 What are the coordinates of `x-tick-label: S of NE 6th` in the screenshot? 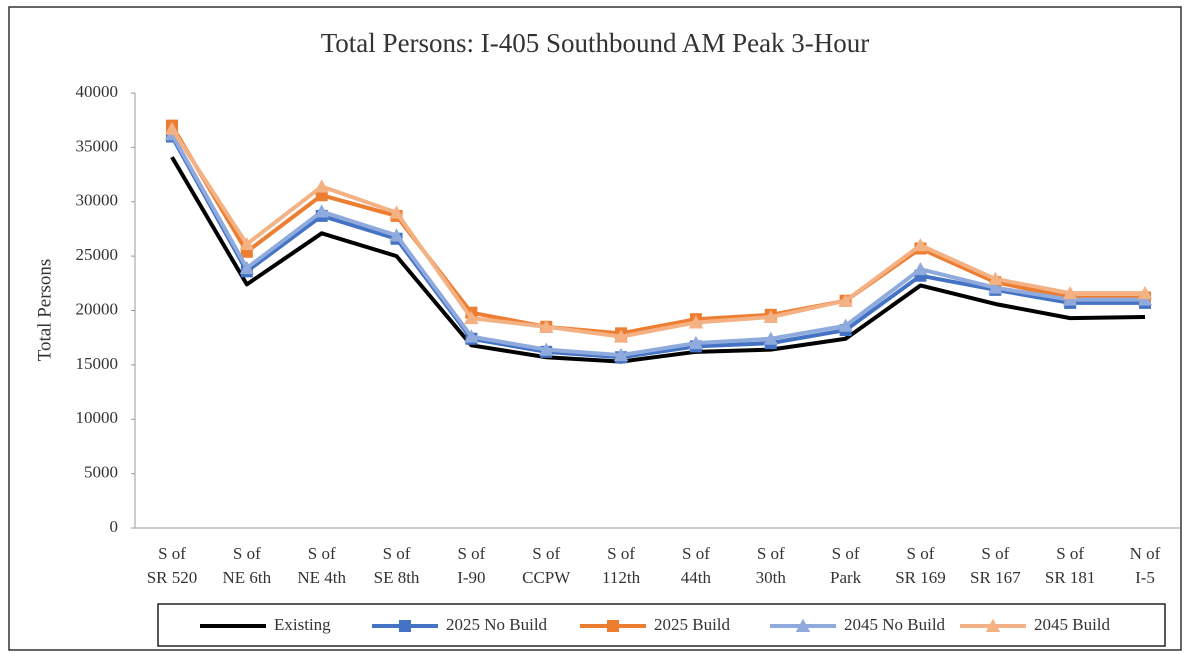 It's located at (247, 565).